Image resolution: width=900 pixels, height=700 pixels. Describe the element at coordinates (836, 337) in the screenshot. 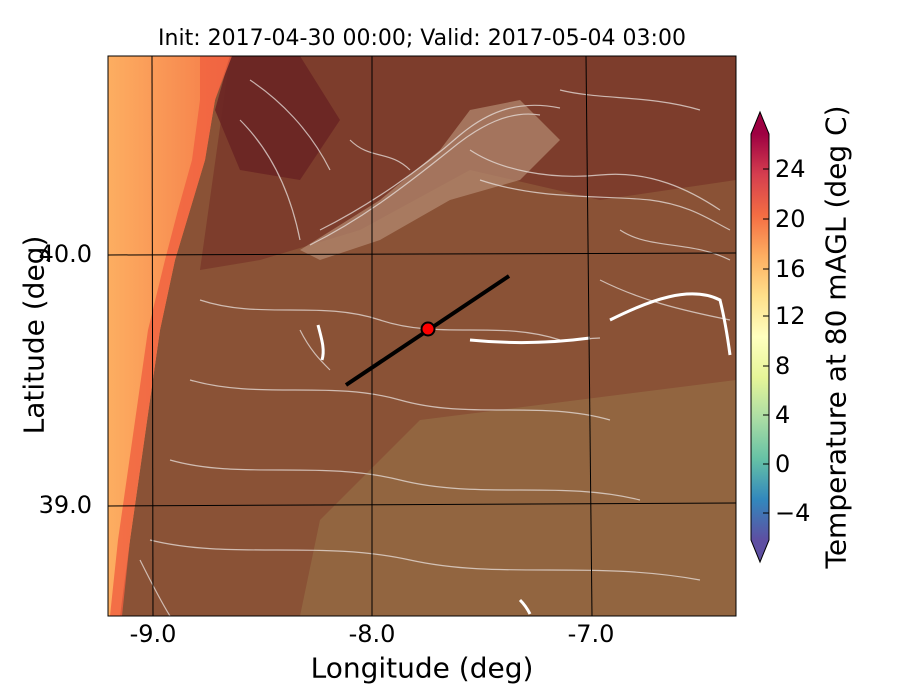

I see `colorbar-label: Temperature at 80 mAGL (deg C)` at that location.